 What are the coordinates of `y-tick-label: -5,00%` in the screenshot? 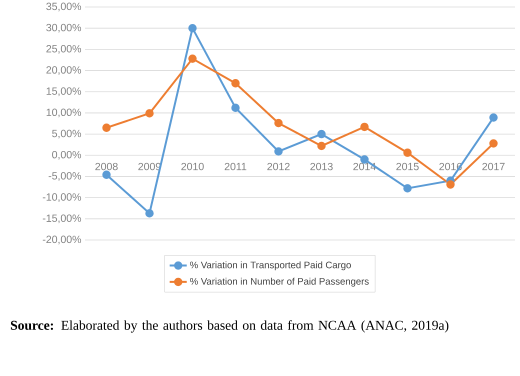 It's located at (65, 176).